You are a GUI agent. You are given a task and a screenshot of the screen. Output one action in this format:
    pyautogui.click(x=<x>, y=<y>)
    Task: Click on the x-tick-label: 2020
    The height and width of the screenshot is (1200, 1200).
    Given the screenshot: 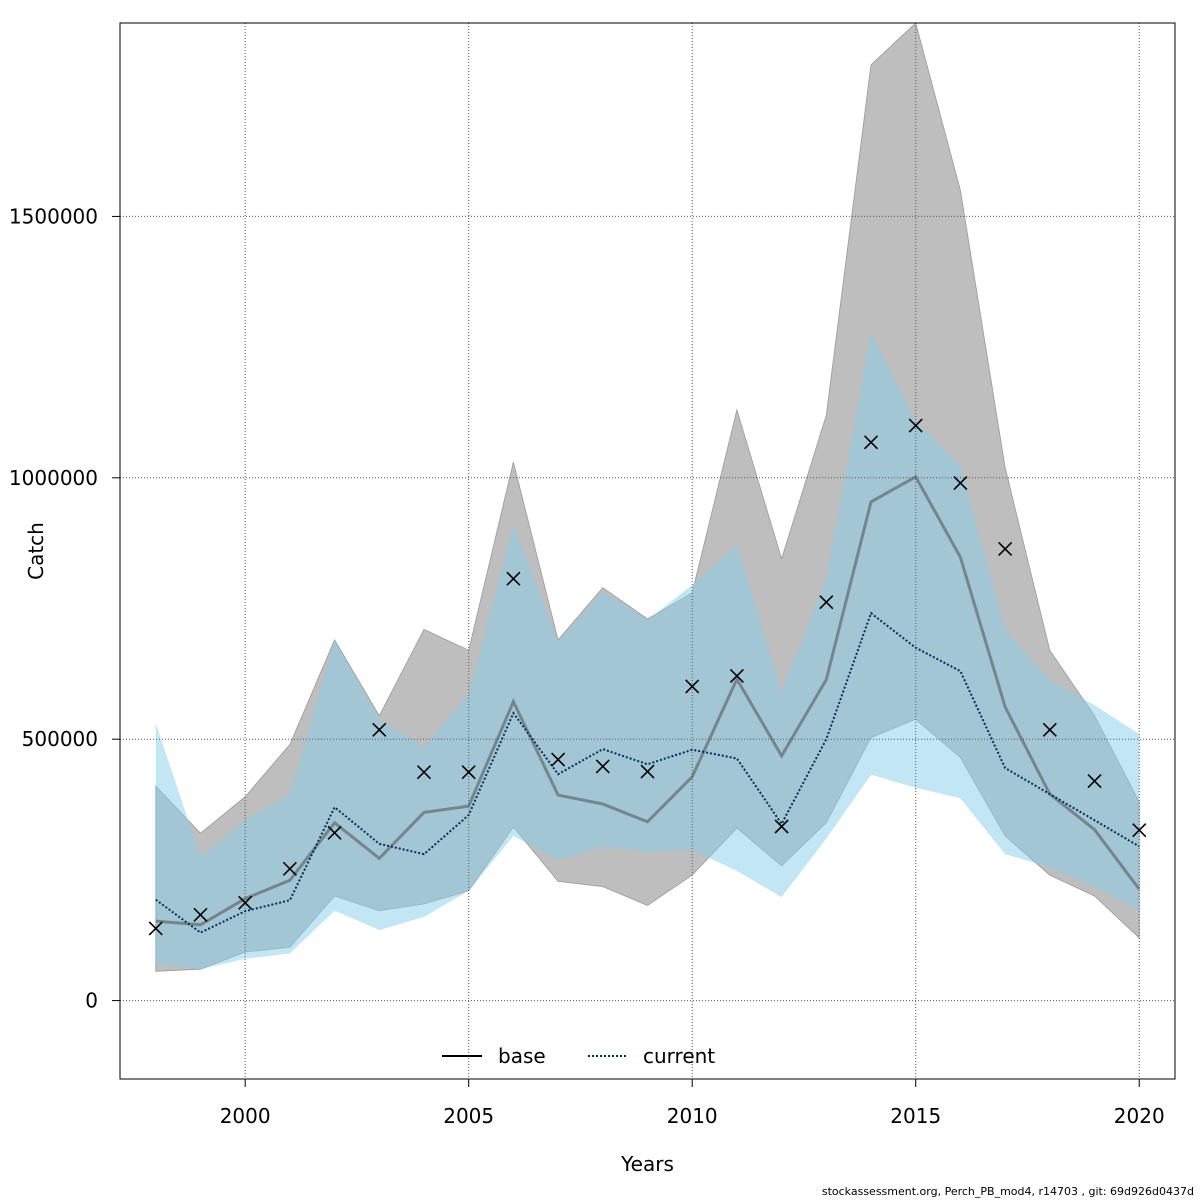 What is the action you would take?
    pyautogui.click(x=1139, y=1116)
    